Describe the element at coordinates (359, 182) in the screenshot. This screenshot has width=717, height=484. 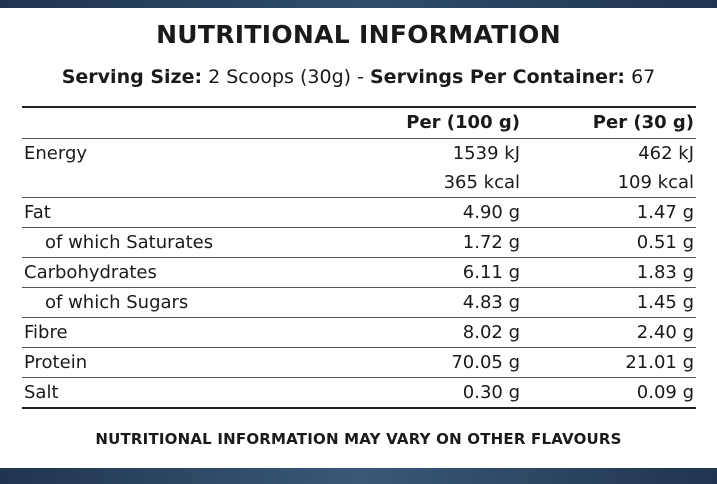
I see `table-row-energy-kcal: 365 kcal 109 kcal` at that location.